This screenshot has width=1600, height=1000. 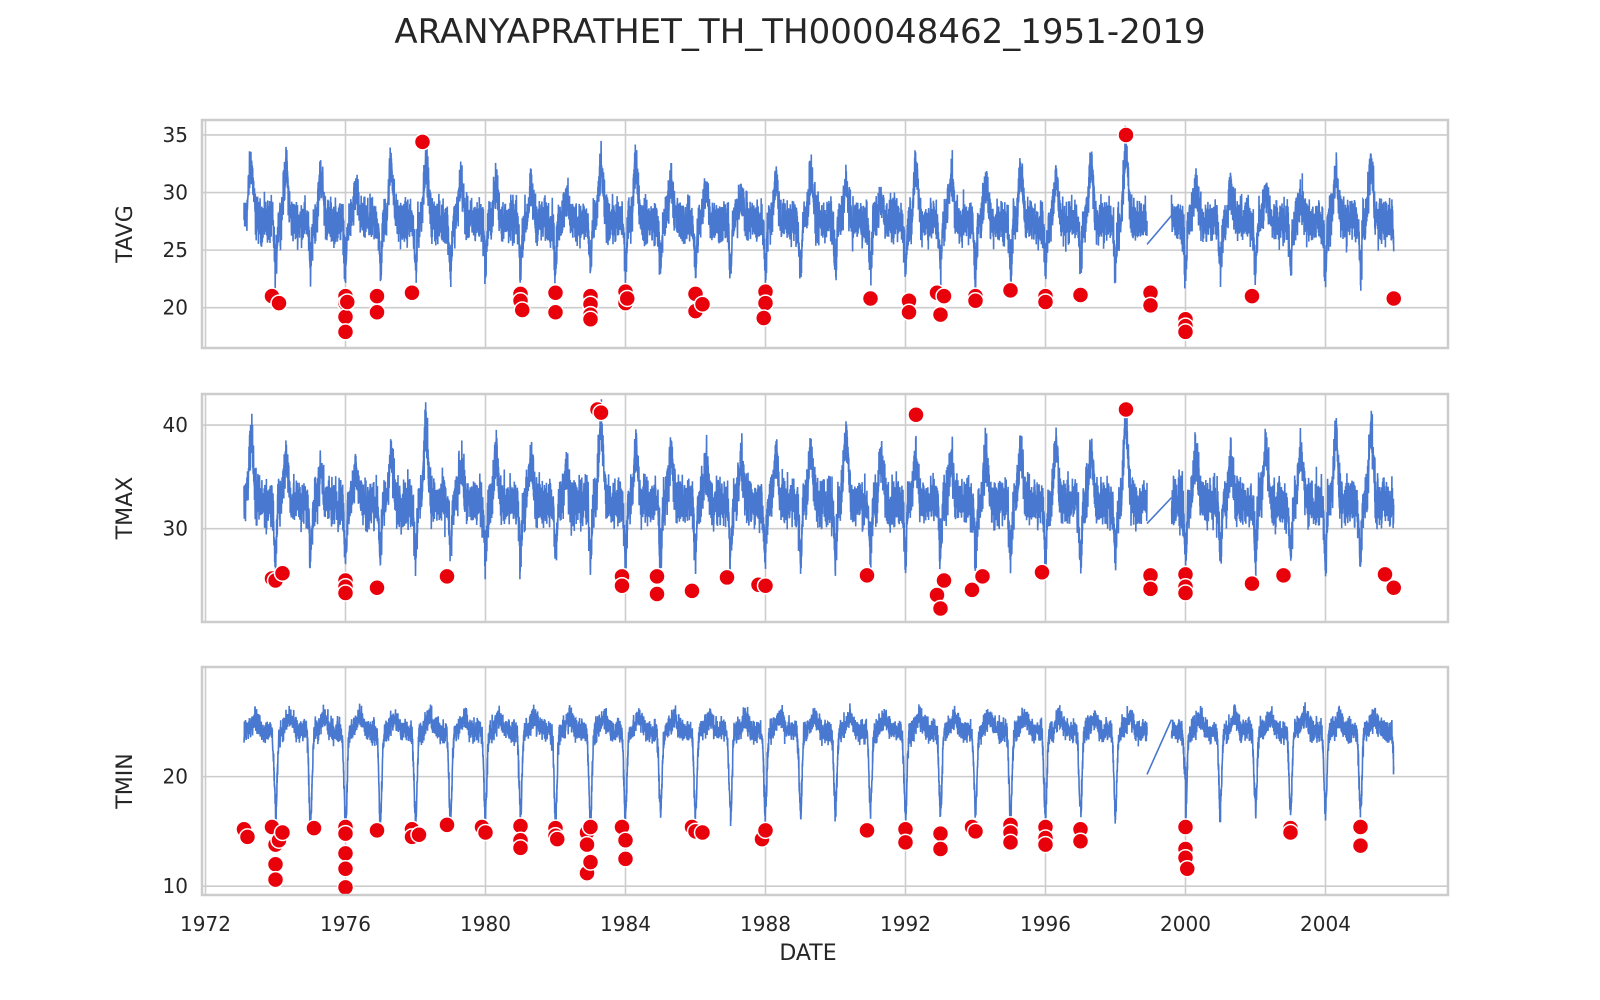 I want to click on series-line-tmax, so click(x=819, y=489).